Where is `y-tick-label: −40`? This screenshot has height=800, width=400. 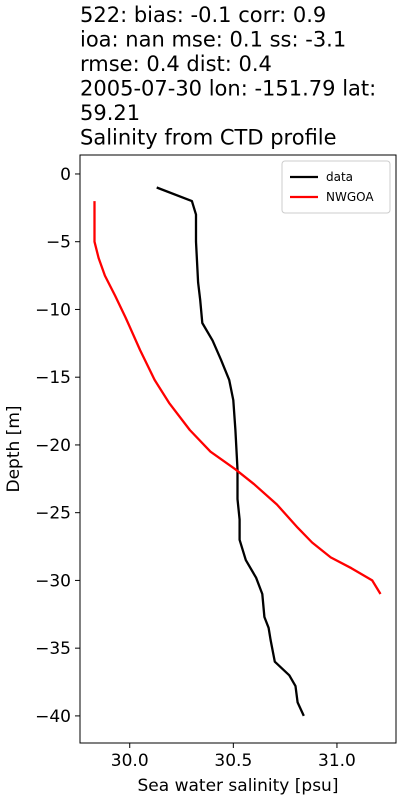
y-tick-label: −40 is located at coordinates (53, 717).